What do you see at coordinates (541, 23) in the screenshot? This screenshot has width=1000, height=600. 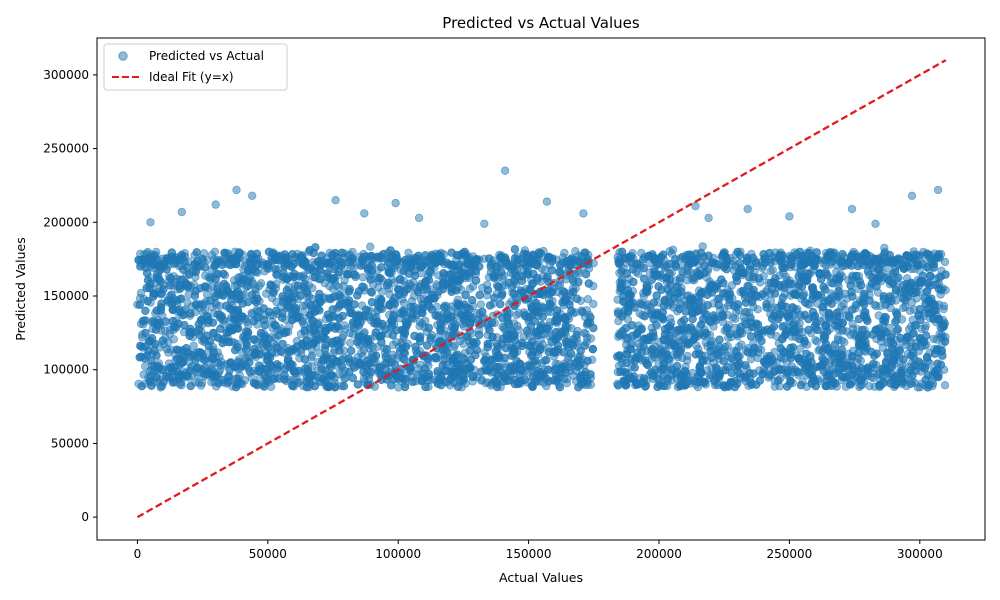 I see `chart-title: Predicted vs Actual Values` at bounding box center [541, 23].